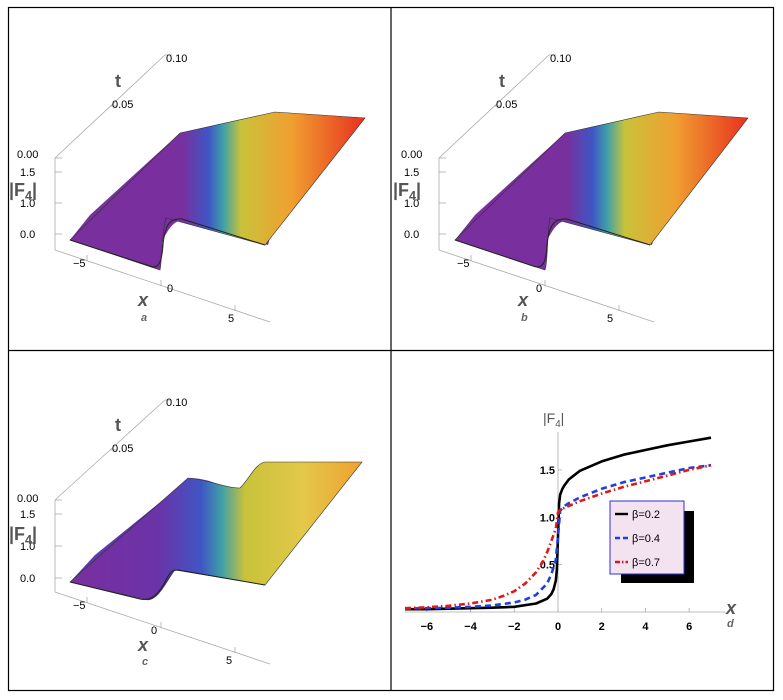  I want to click on legend-label: β=0.7, so click(646, 563).